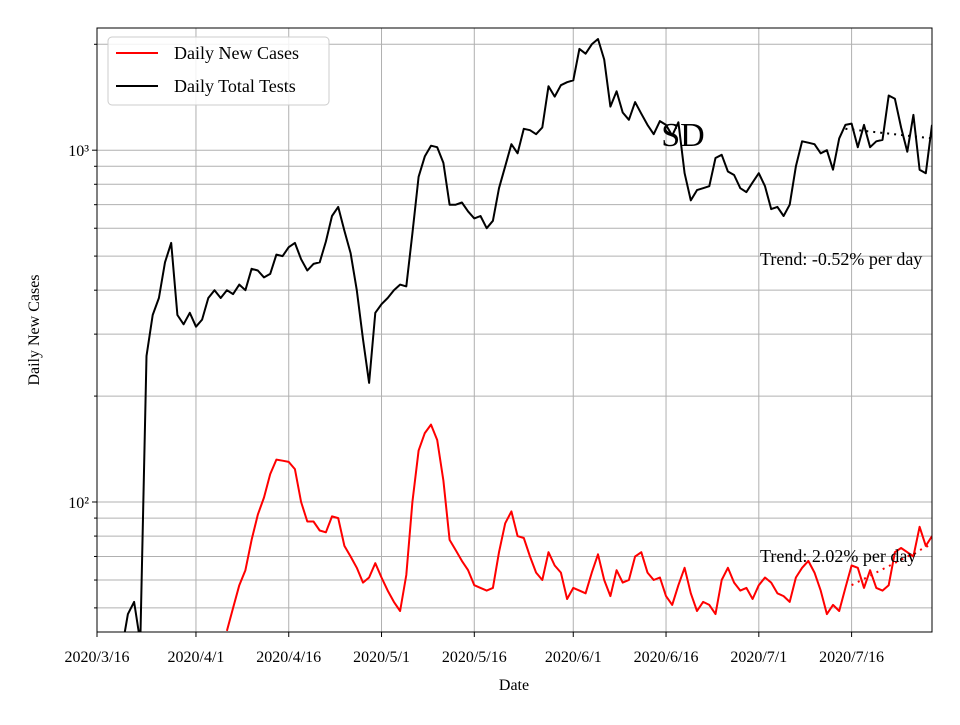 This screenshot has height=725, width=960. Describe the element at coordinates (682, 135) in the screenshot. I see `annotation: SD` at that location.